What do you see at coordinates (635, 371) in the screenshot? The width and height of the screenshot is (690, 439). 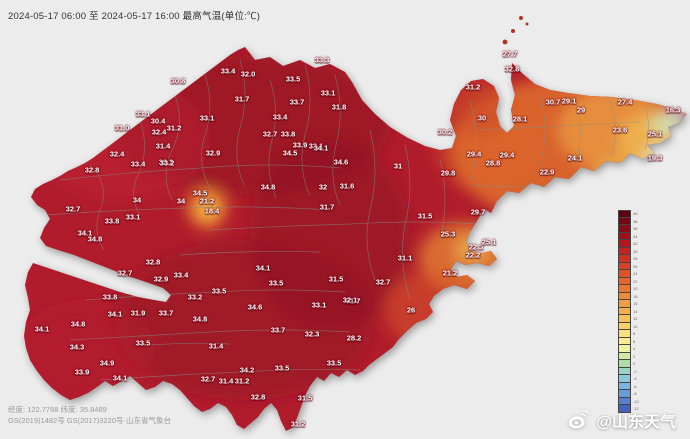 I see `colorbar-tick-label: -2` at bounding box center [635, 371].